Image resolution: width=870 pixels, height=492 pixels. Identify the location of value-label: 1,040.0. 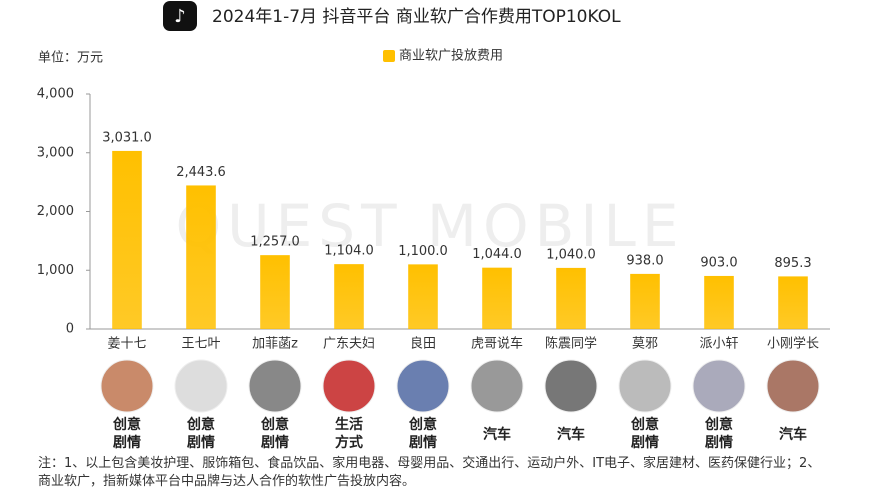
(571, 254).